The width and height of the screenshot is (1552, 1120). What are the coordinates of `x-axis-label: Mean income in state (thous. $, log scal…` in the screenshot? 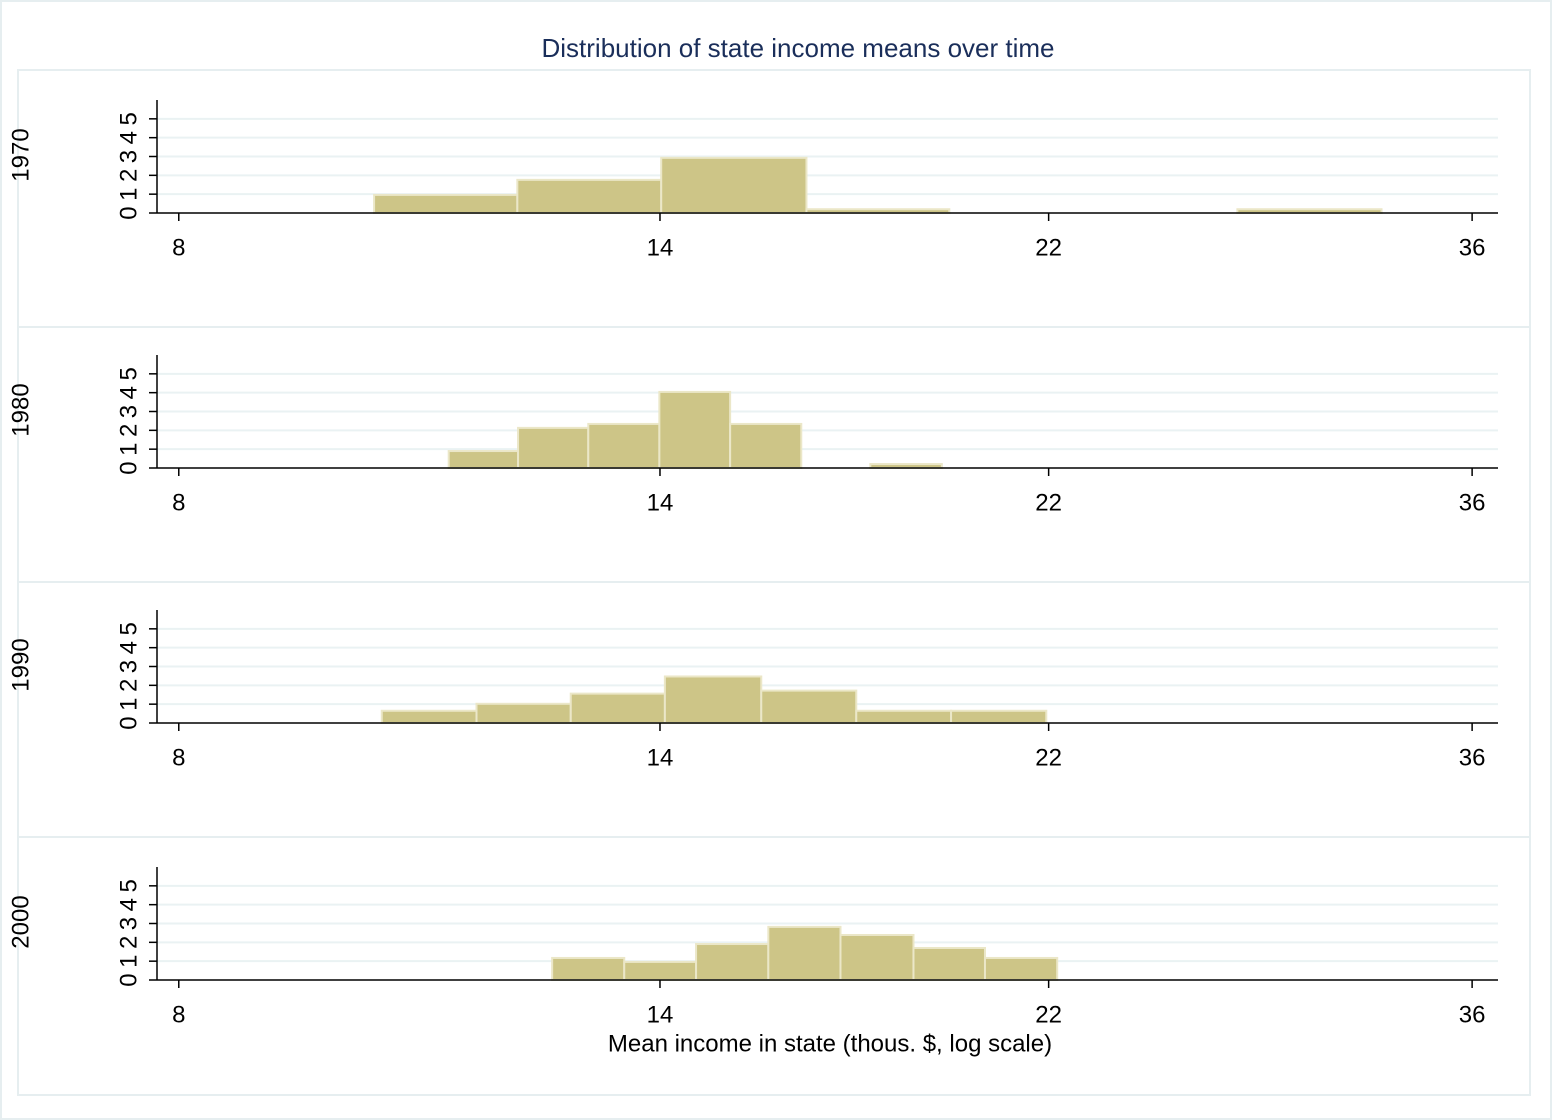 It's located at (830, 1043).